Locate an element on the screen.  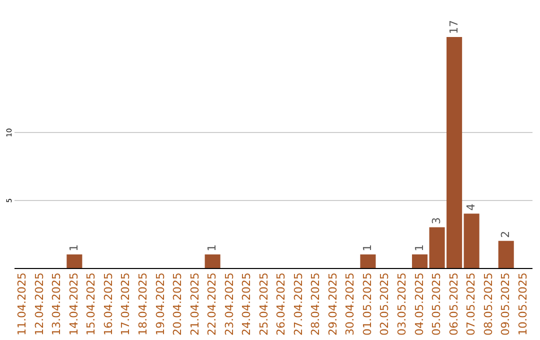
x-tick-label: 09.05.2025 is located at coordinates (505, 304).